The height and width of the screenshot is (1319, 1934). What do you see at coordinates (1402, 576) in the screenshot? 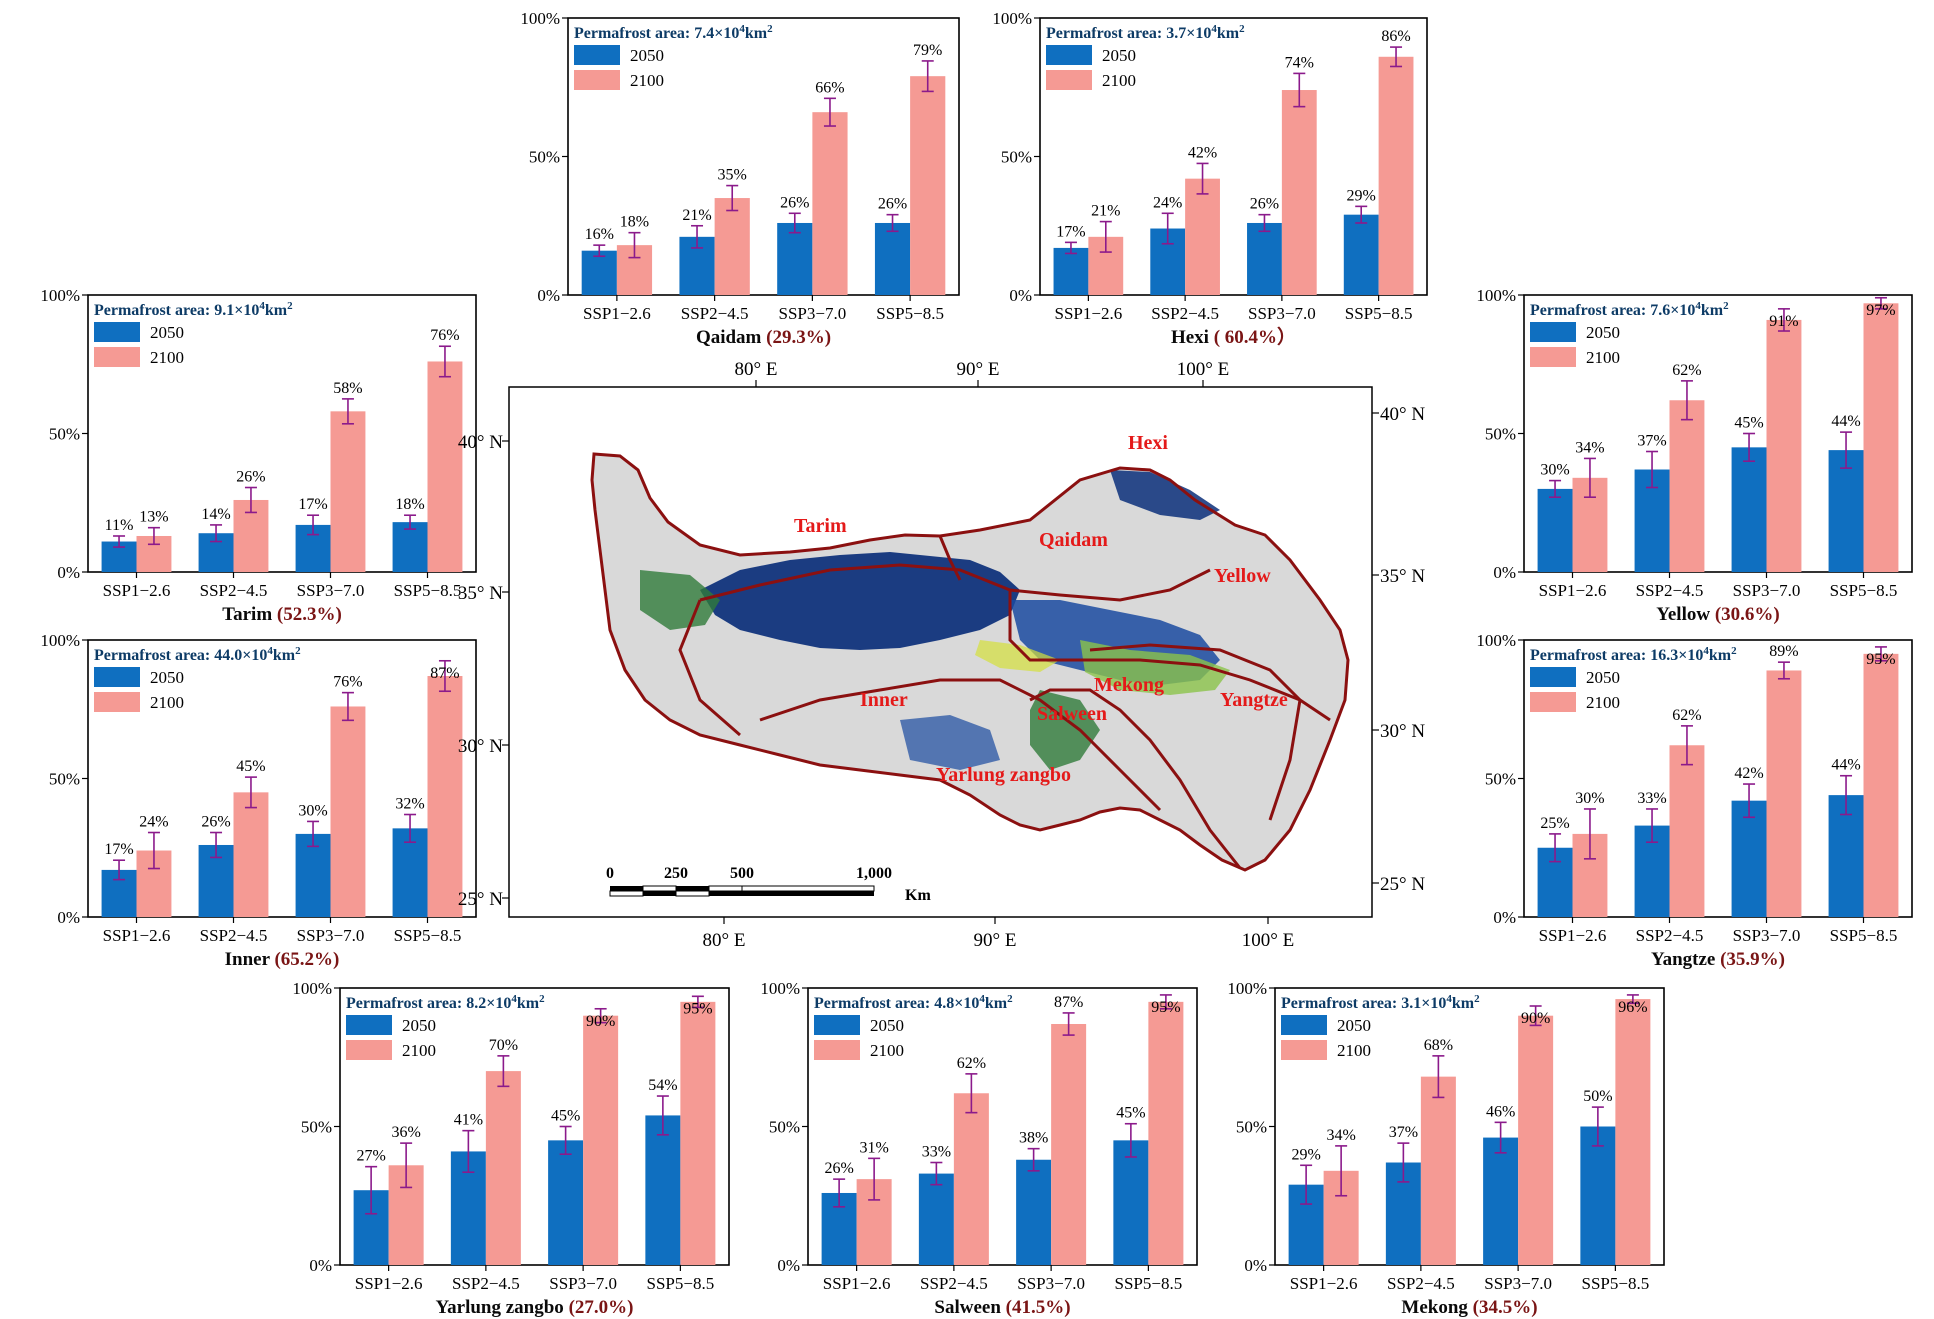
I see `lat-right-label: 35° N` at bounding box center [1402, 576].